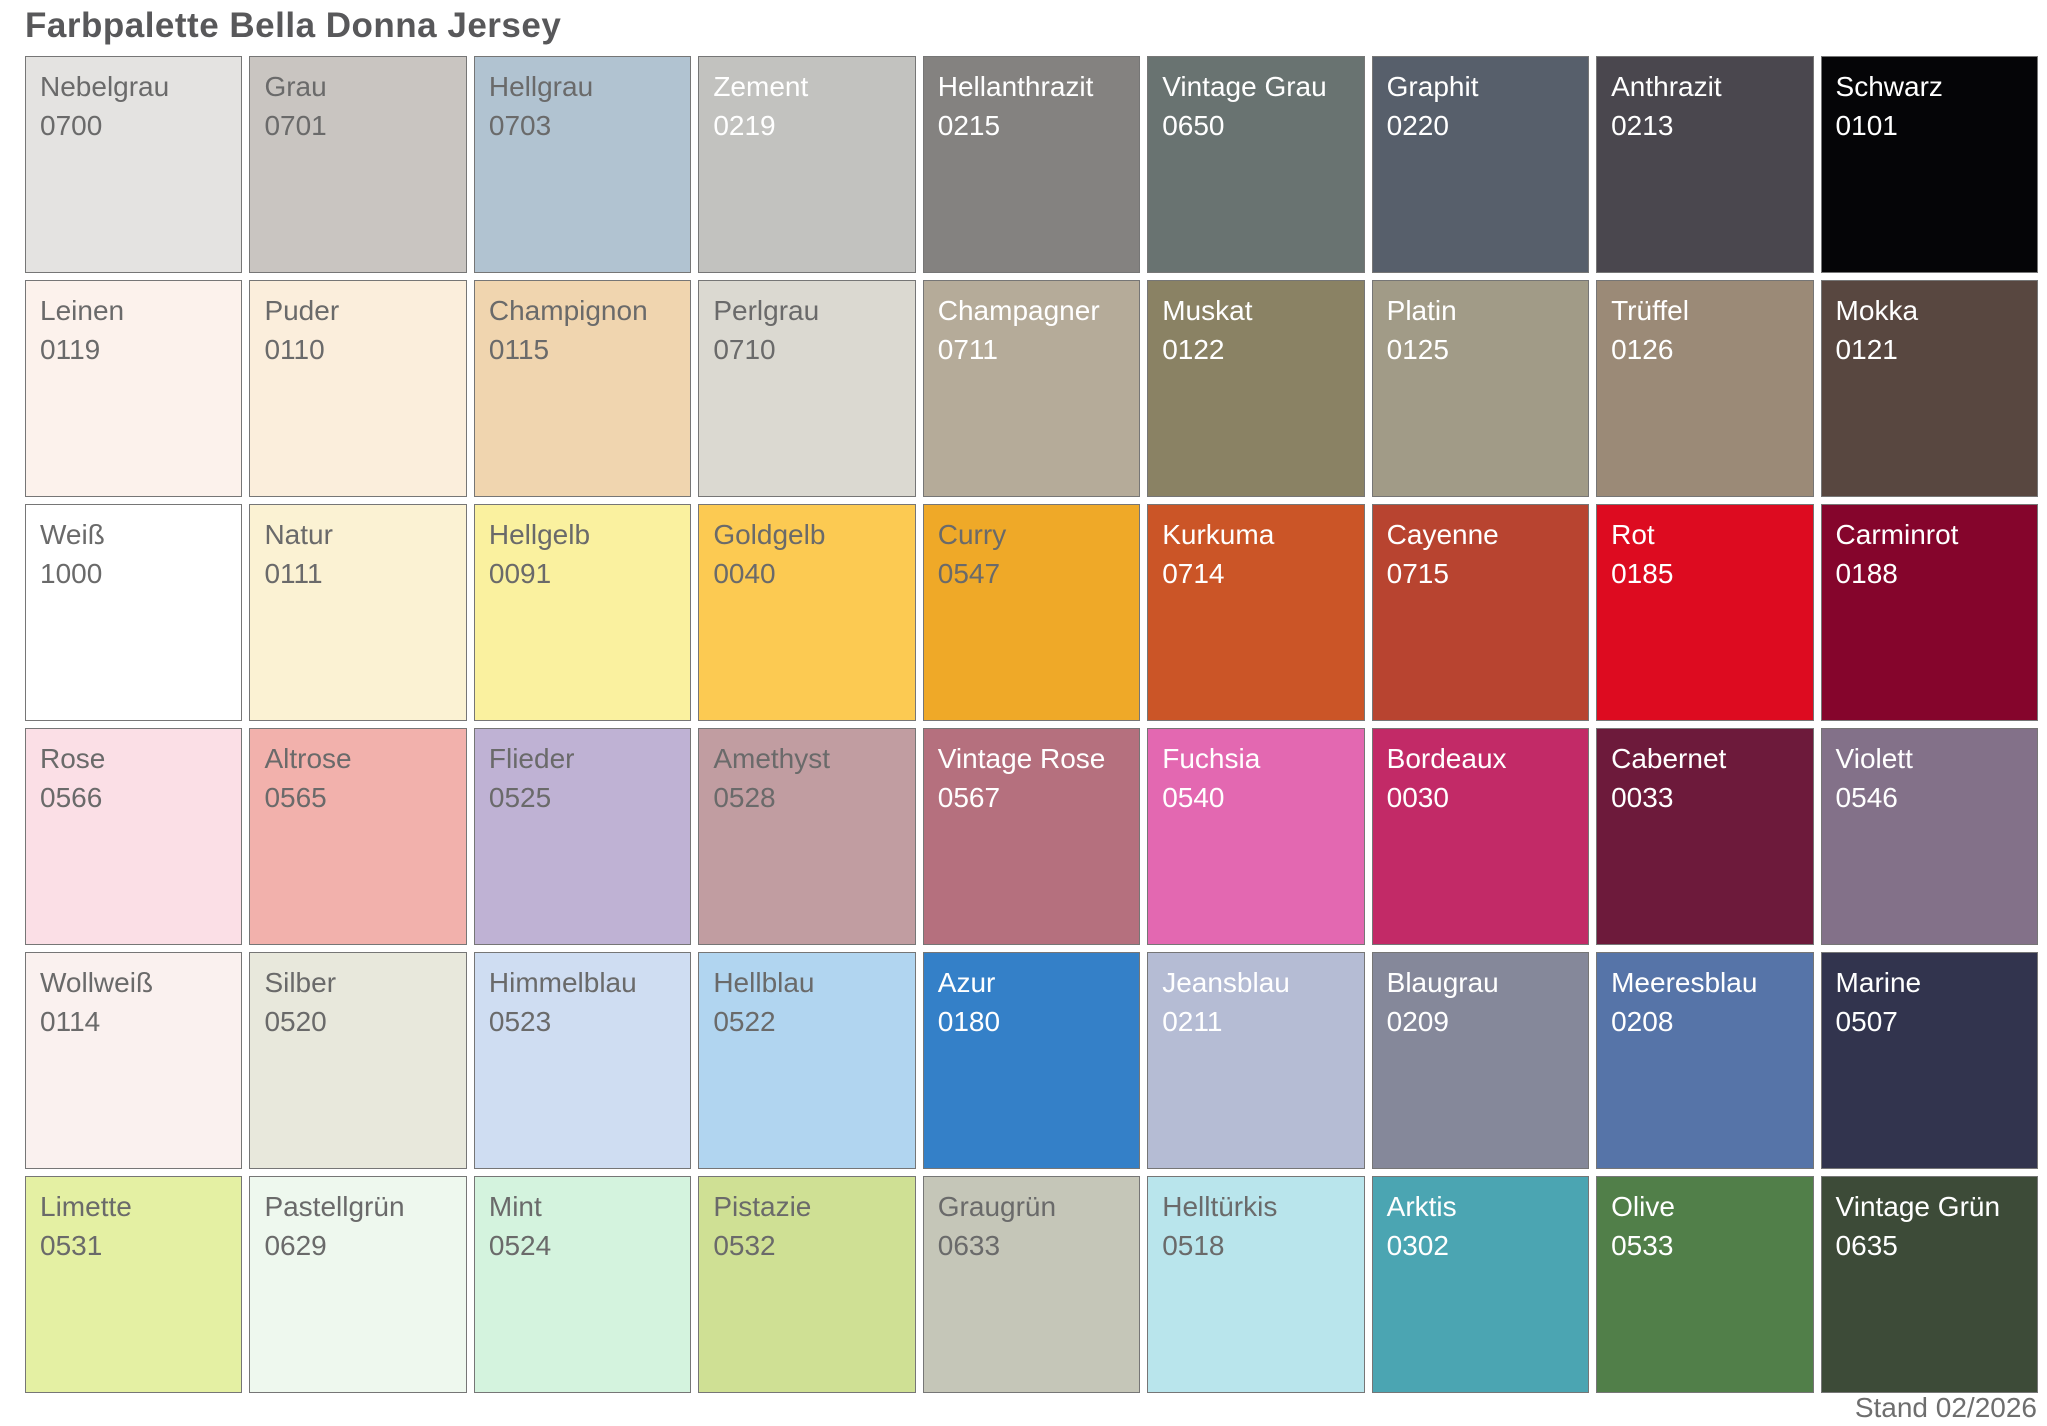 Image resolution: width=2047 pixels, height=1426 pixels. What do you see at coordinates (1929, 1284) in the screenshot?
I see `color-swatch-0635: Vintage Grün 0635` at bounding box center [1929, 1284].